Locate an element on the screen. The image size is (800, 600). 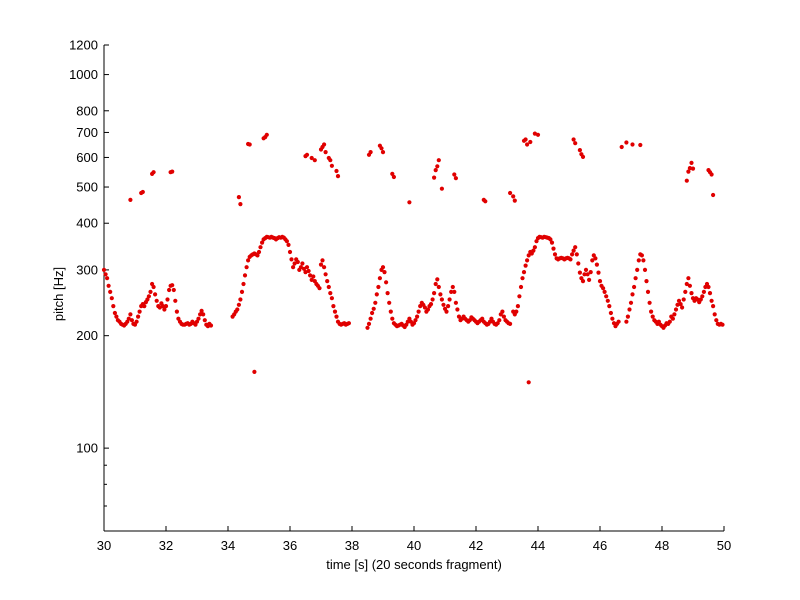
x-tick-label: 46 is located at coordinates (600, 545).